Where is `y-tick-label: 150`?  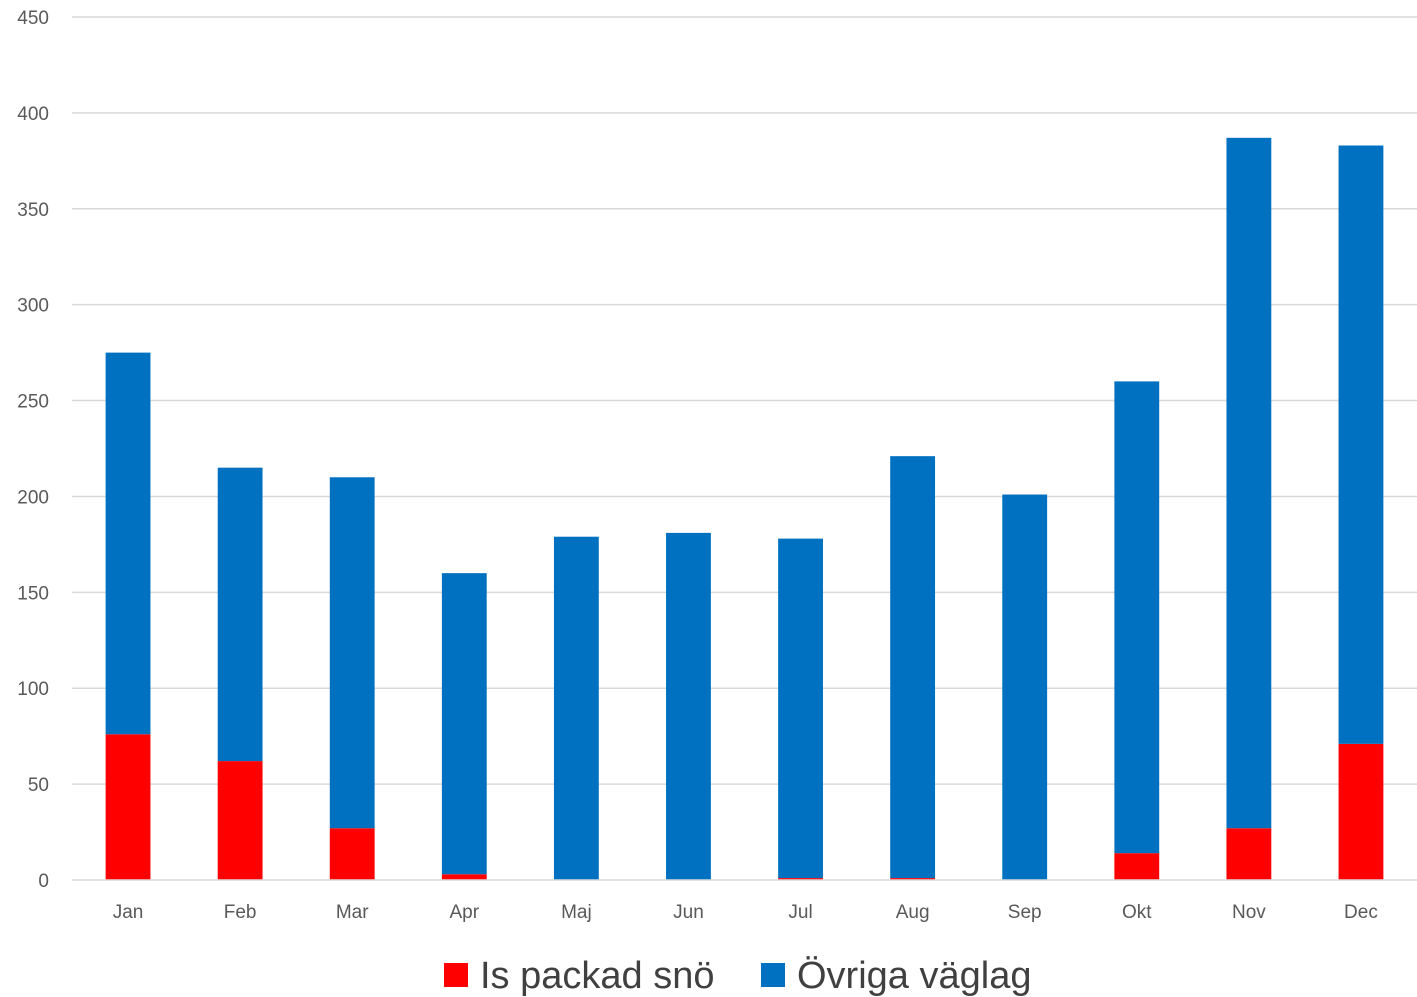
y-tick-label: 150 is located at coordinates (33, 593).